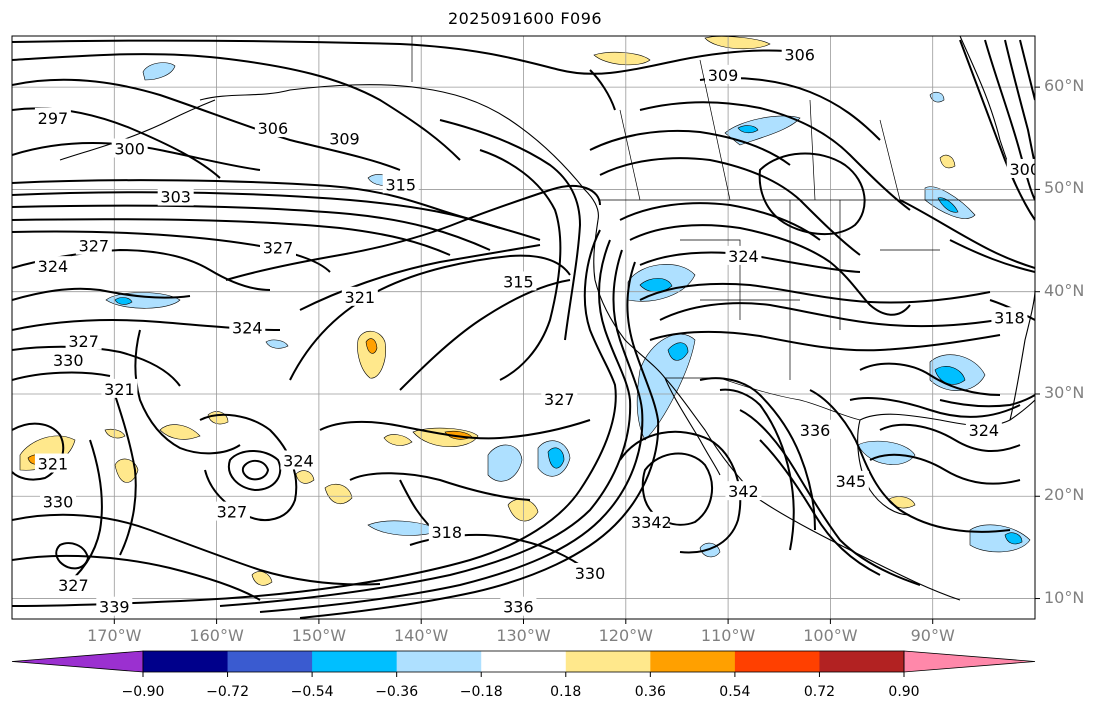 The image size is (1105, 712). Describe the element at coordinates (830, 635) in the screenshot. I see `lon-label: 100°W` at that location.